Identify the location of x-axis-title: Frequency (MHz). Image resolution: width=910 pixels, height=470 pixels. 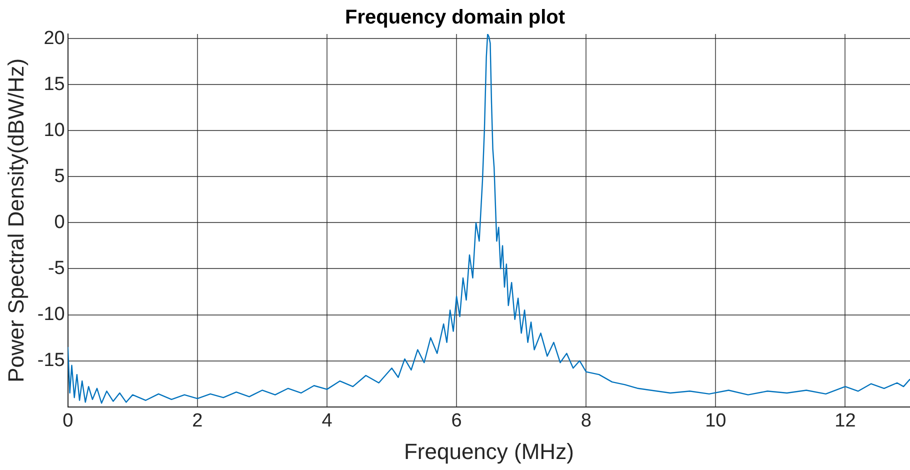
(489, 451).